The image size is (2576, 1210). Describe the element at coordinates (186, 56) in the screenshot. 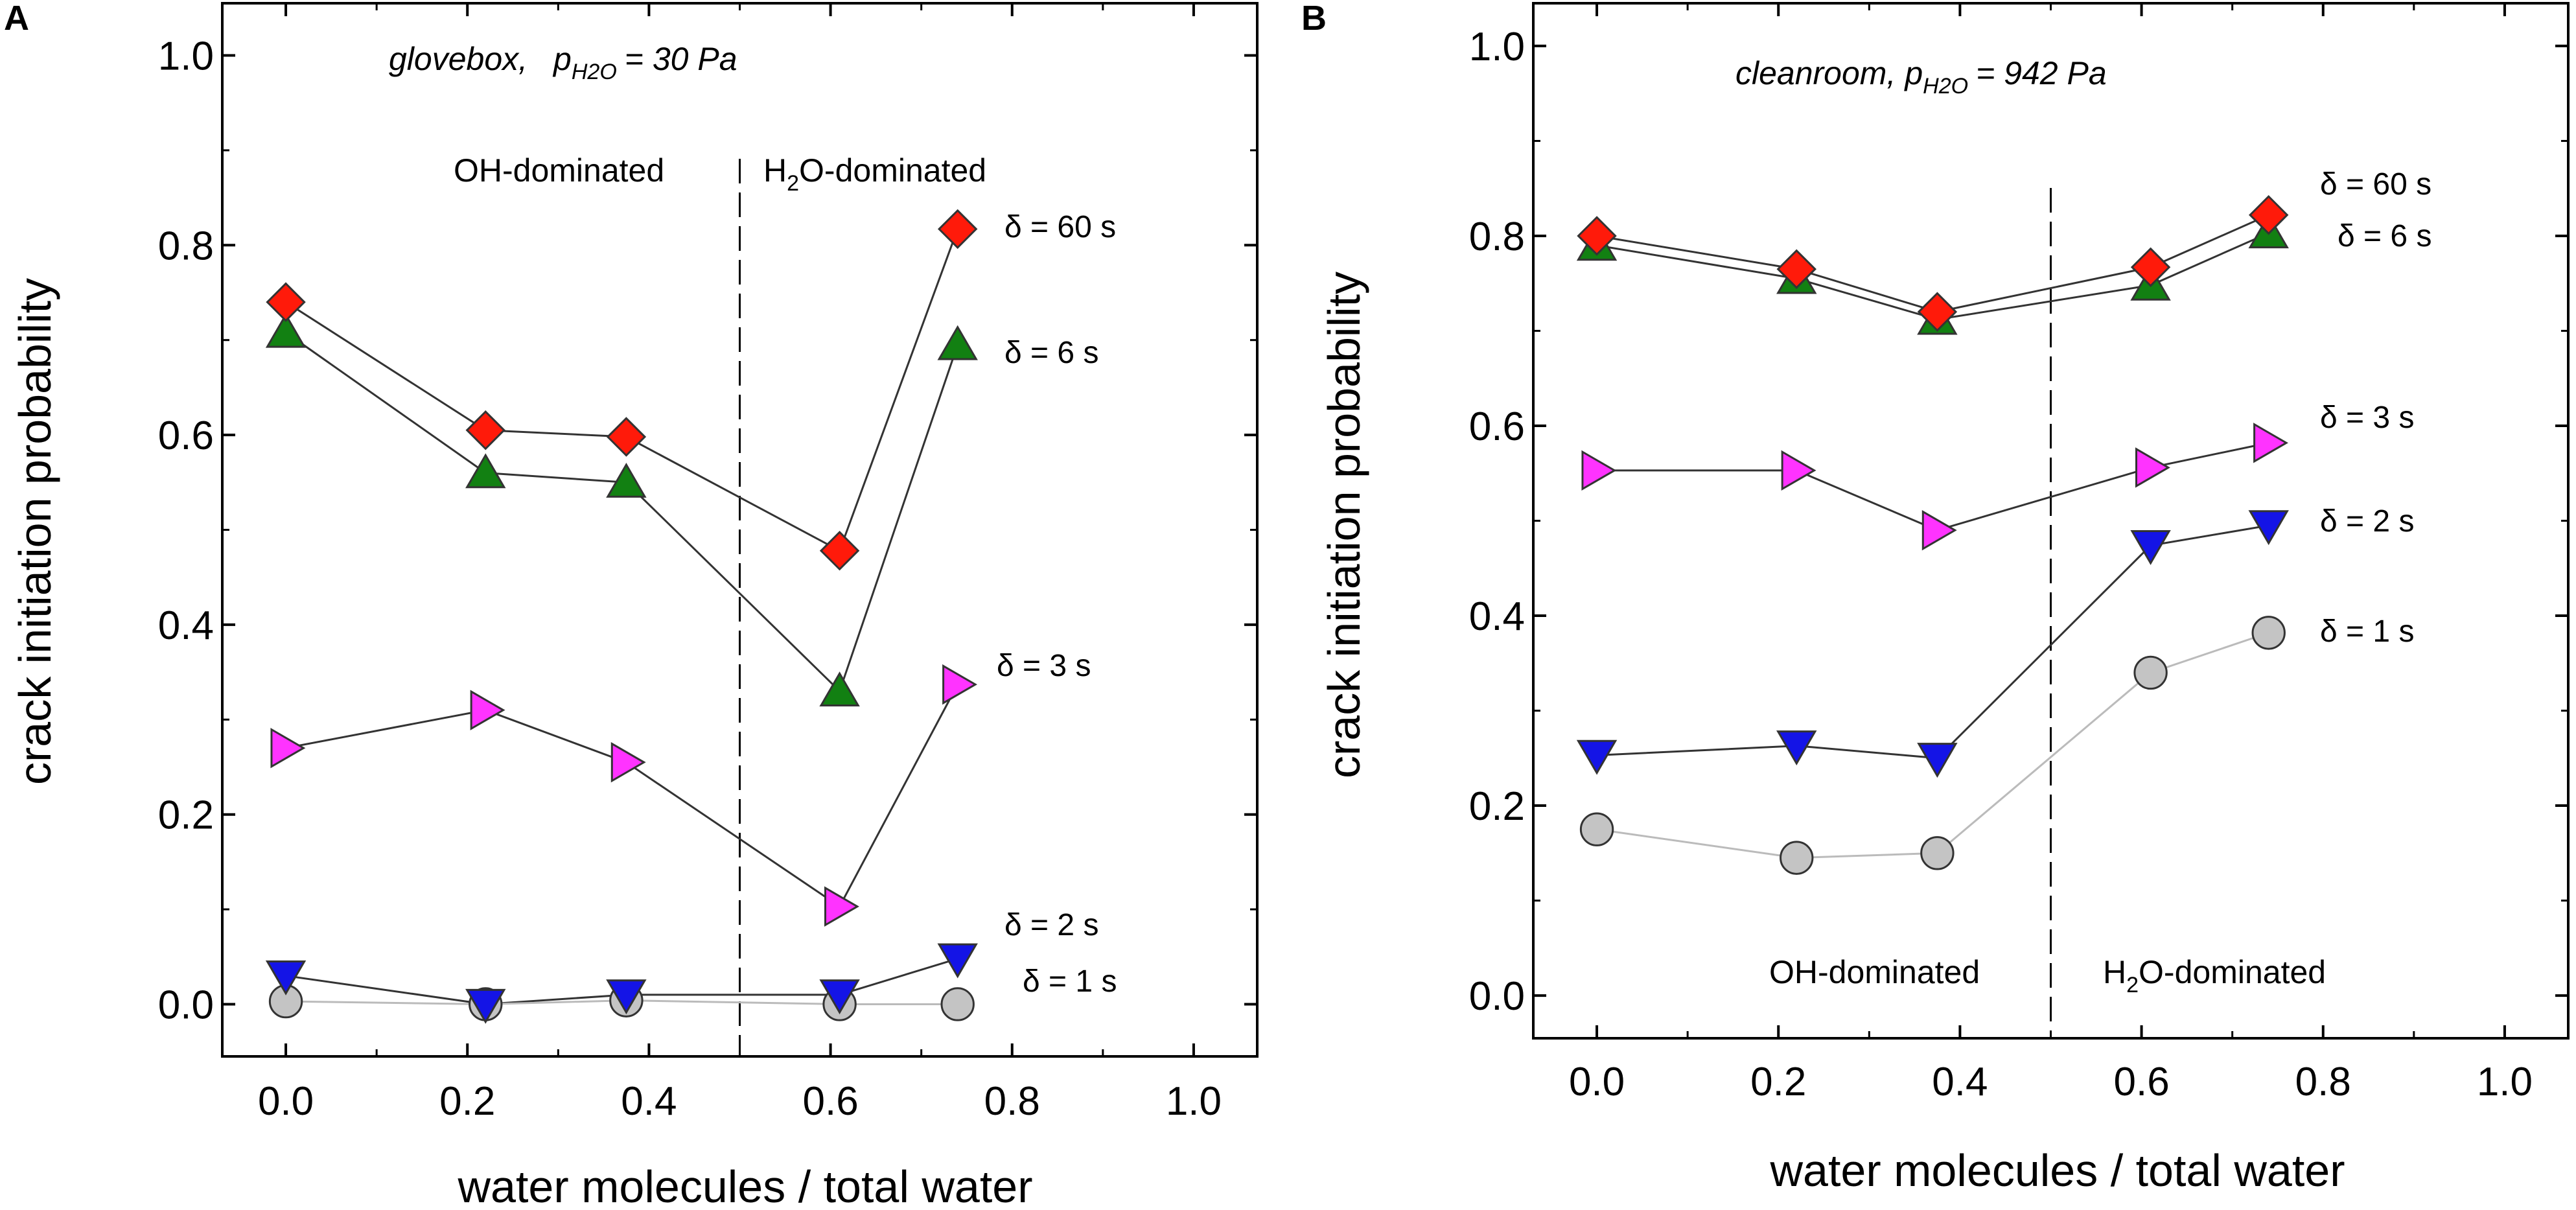

I see `panel-a-y-tick-label: 1.0` at that location.